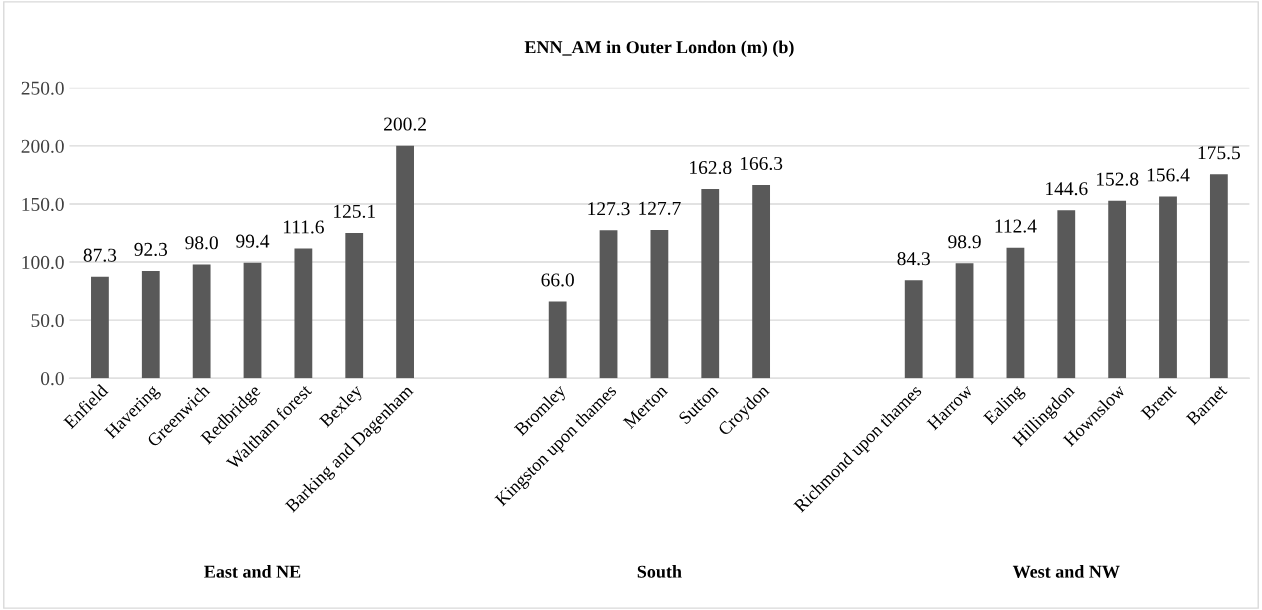 This screenshot has height=610, width=1262. I want to click on data-label: 175.5, so click(1219, 153).